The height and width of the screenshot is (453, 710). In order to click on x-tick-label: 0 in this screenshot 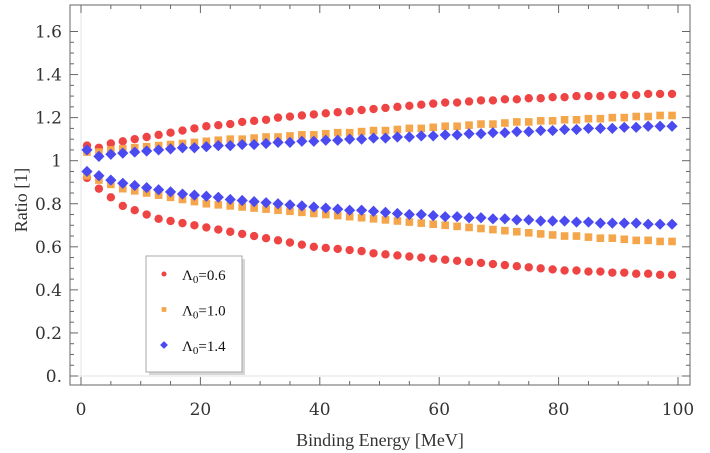, I will do `click(81, 410)`.